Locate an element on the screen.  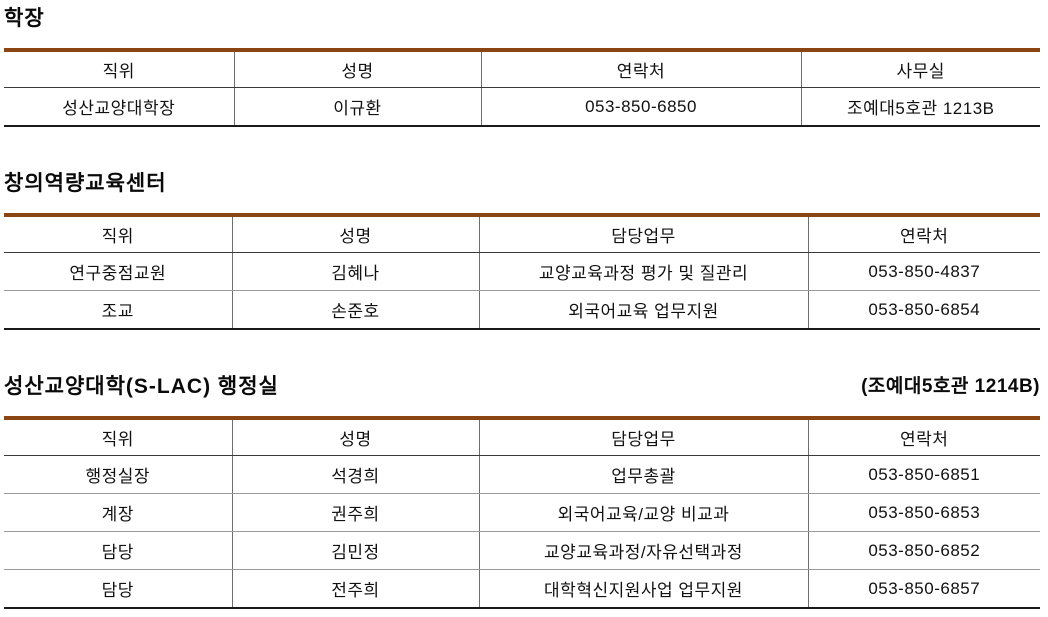
table-row: 연구중점교원 김혜나 교양교육과정 평가 및 질관리 053-850-4837 is located at coordinates (522, 271).